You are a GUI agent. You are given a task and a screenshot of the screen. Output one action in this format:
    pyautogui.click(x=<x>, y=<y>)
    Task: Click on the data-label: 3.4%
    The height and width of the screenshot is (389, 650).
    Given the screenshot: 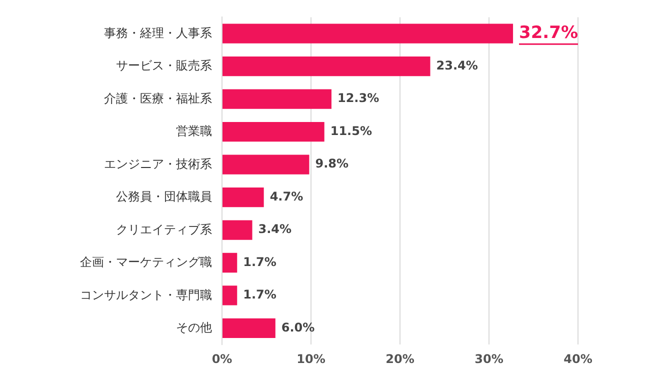 What is the action you would take?
    pyautogui.click(x=275, y=229)
    